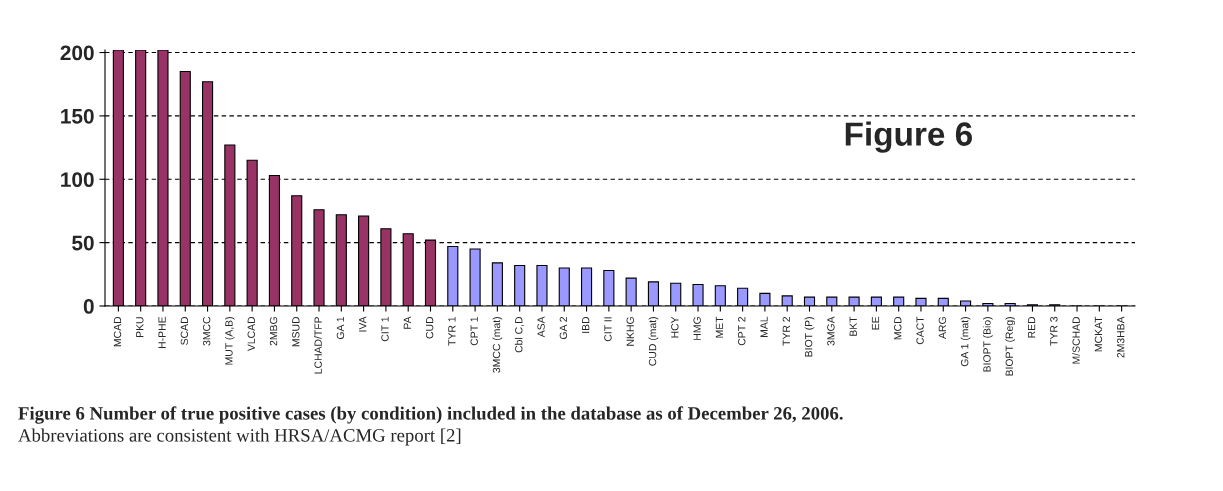 This screenshot has width=1223, height=491. I want to click on x-tick-label: MCD, so click(898, 328).